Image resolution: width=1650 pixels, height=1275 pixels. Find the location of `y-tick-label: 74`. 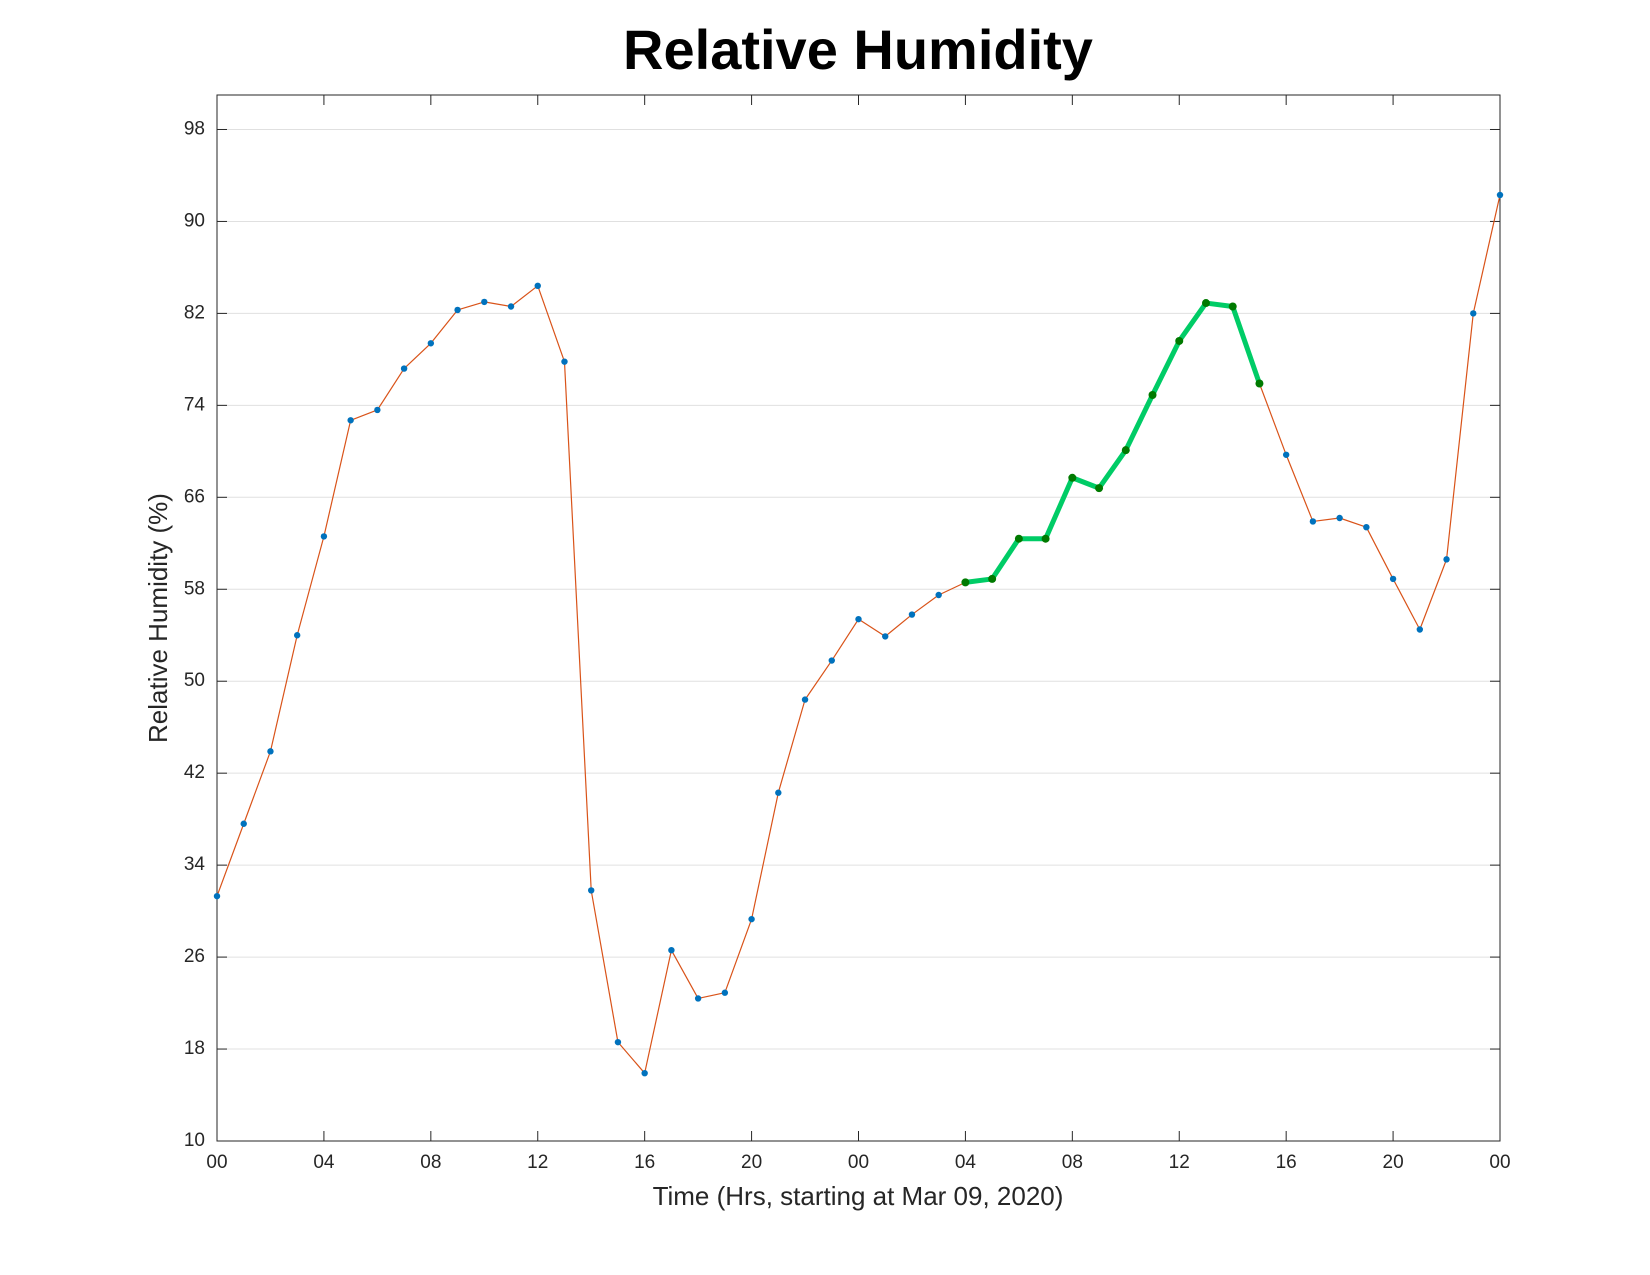

y-tick-label: 74 is located at coordinates (195, 404).